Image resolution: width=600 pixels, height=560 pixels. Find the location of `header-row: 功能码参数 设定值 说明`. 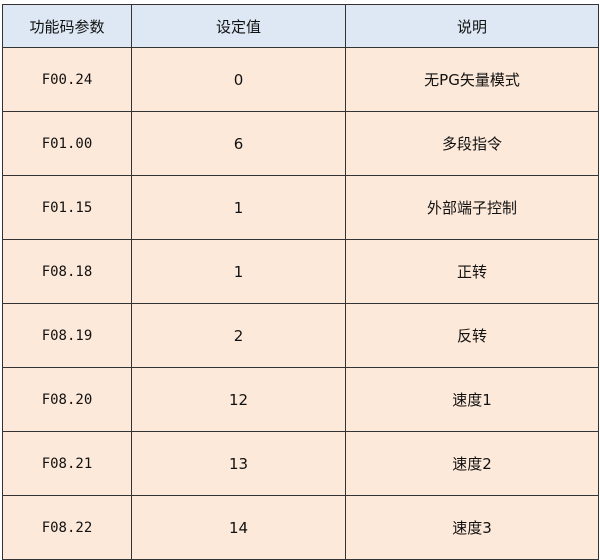

header-row: 功能码参数 设定值 说明 is located at coordinates (300, 26).